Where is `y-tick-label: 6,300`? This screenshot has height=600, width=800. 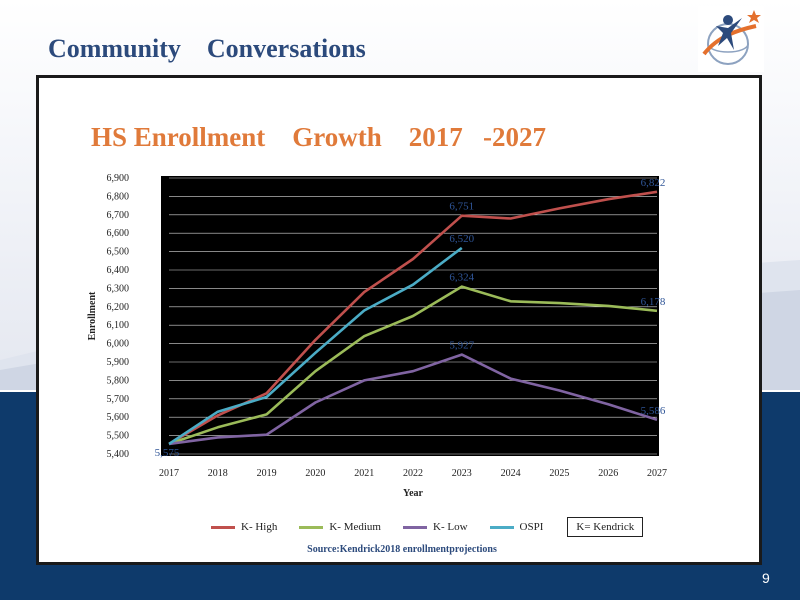 y-tick-label: 6,300 is located at coordinates (118, 288).